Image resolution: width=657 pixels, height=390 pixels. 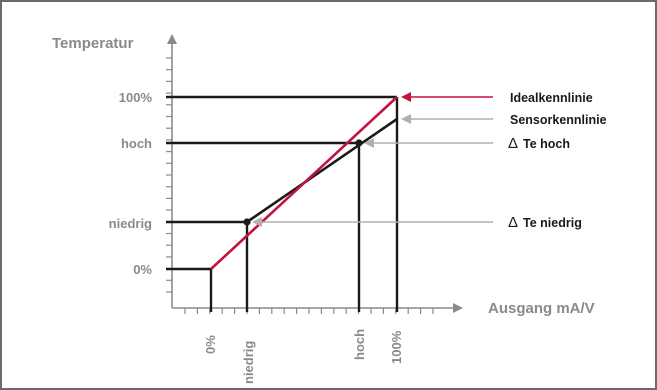 What do you see at coordinates (551, 98) in the screenshot?
I see `legend-ideal-label: Idealkennlinie` at bounding box center [551, 98].